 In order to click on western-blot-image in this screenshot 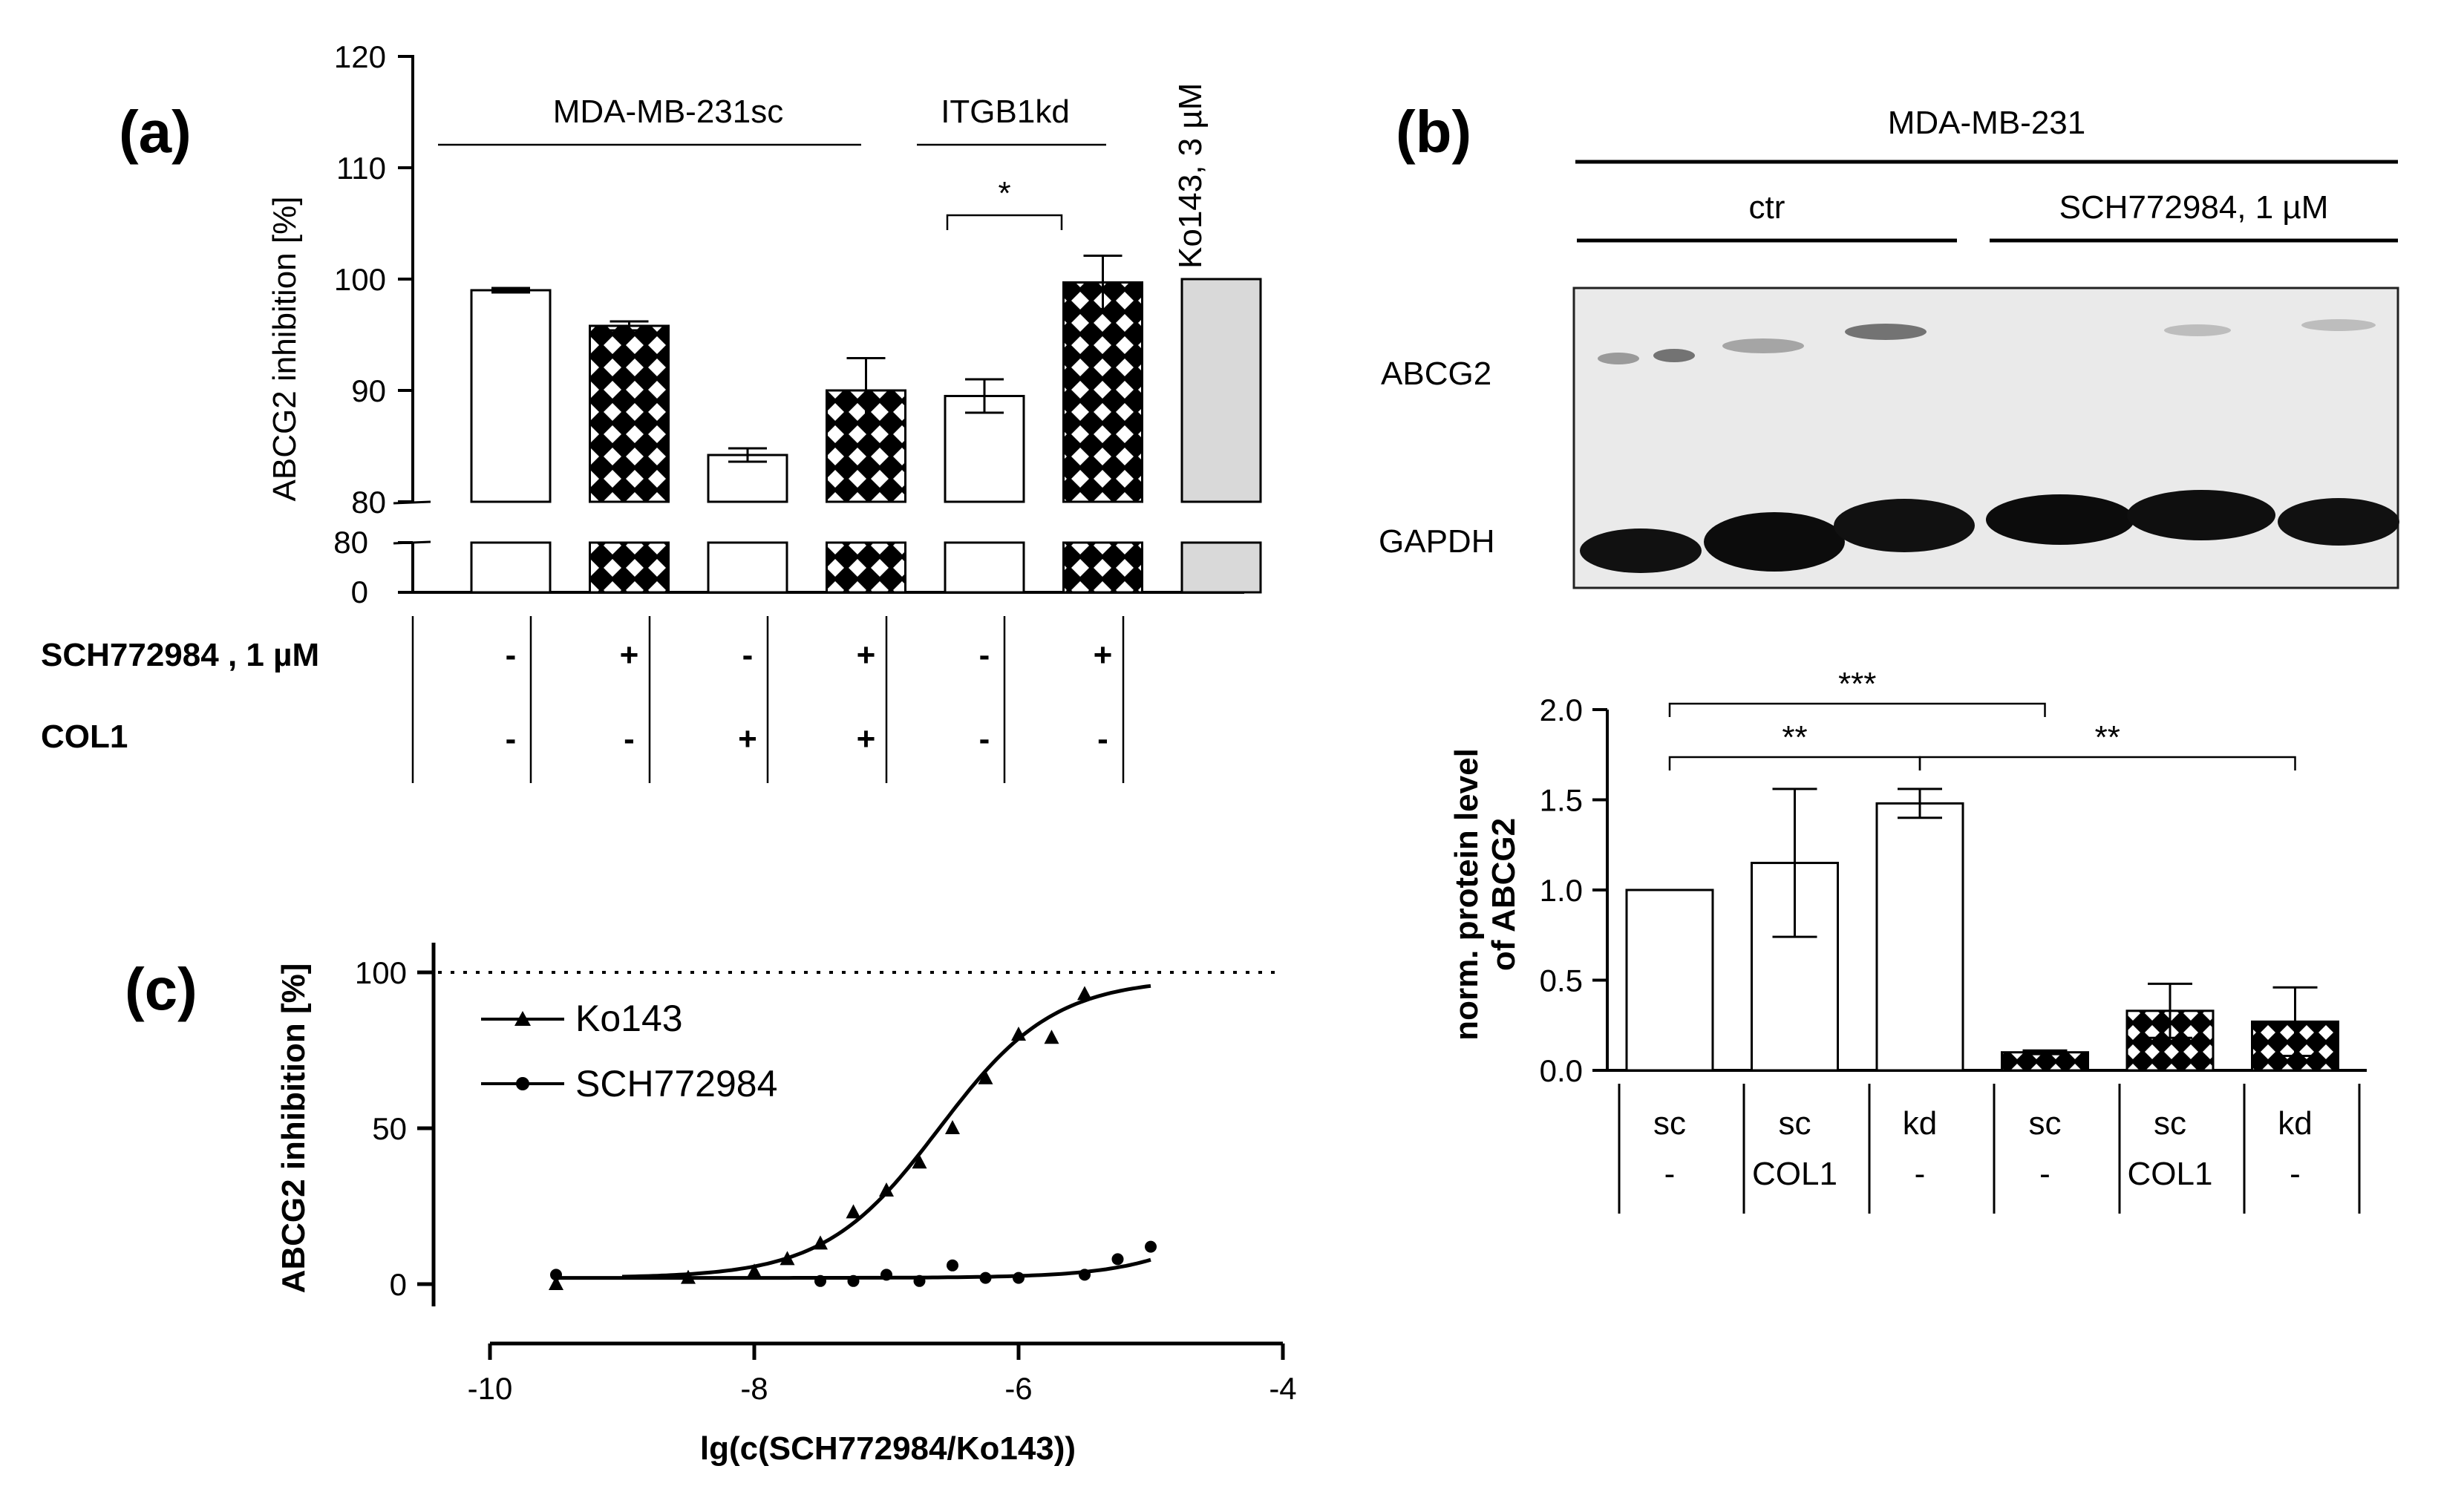, I will do `click(1985, 438)`.